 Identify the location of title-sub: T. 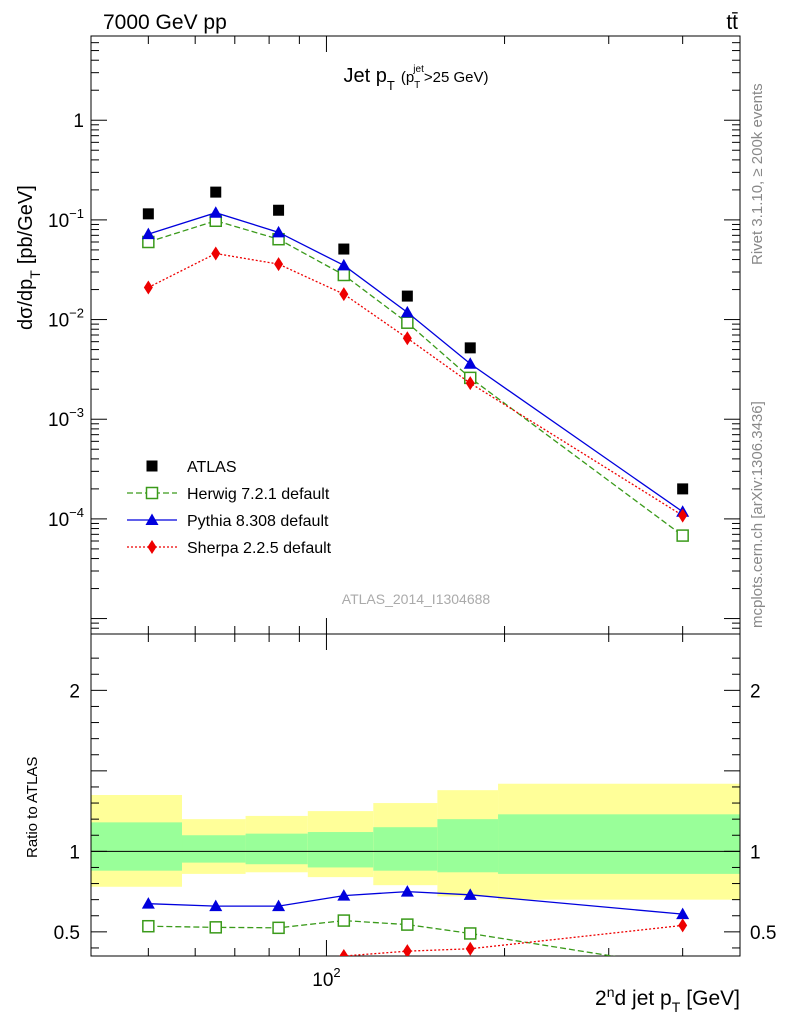
(391, 85).